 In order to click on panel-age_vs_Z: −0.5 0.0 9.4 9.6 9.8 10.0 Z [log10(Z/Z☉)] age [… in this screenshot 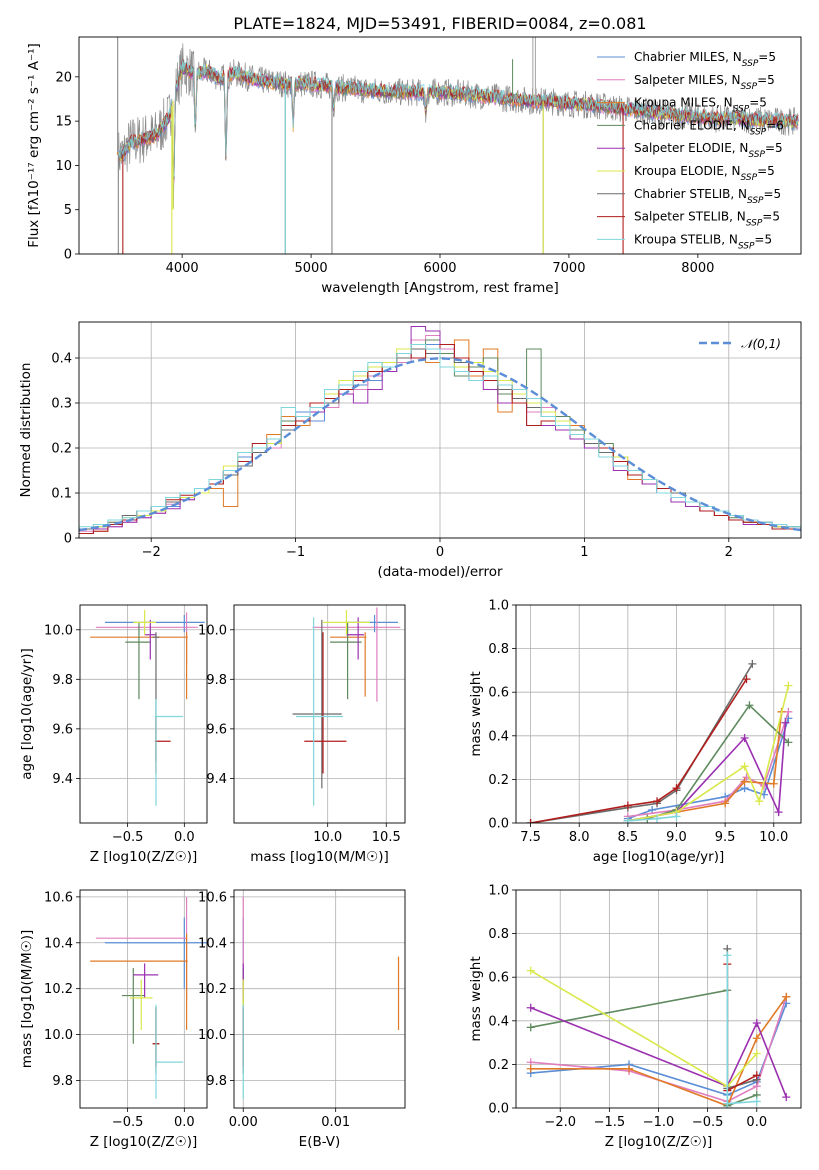, I will do `click(113, 734)`.